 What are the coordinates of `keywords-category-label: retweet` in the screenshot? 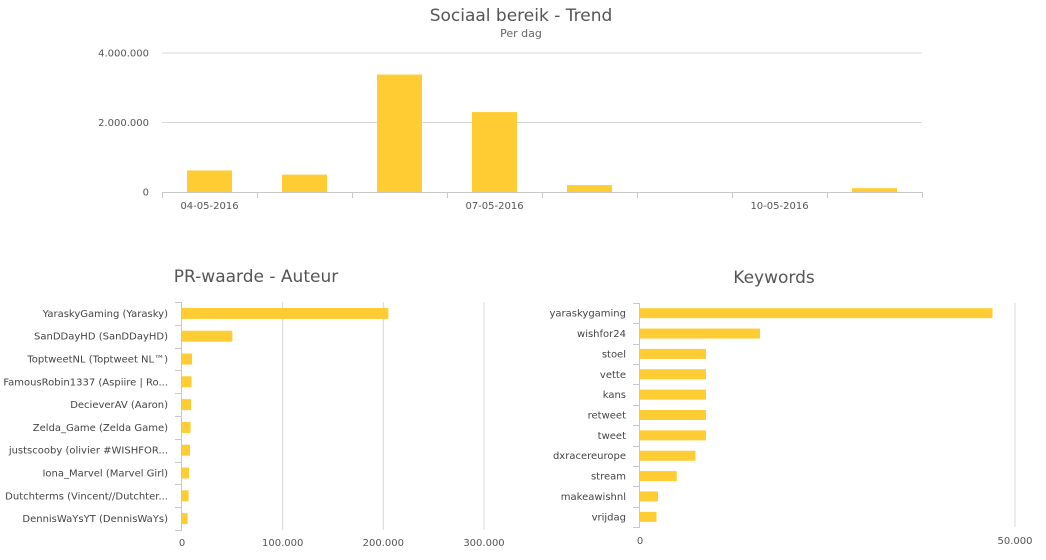 It's located at (607, 416).